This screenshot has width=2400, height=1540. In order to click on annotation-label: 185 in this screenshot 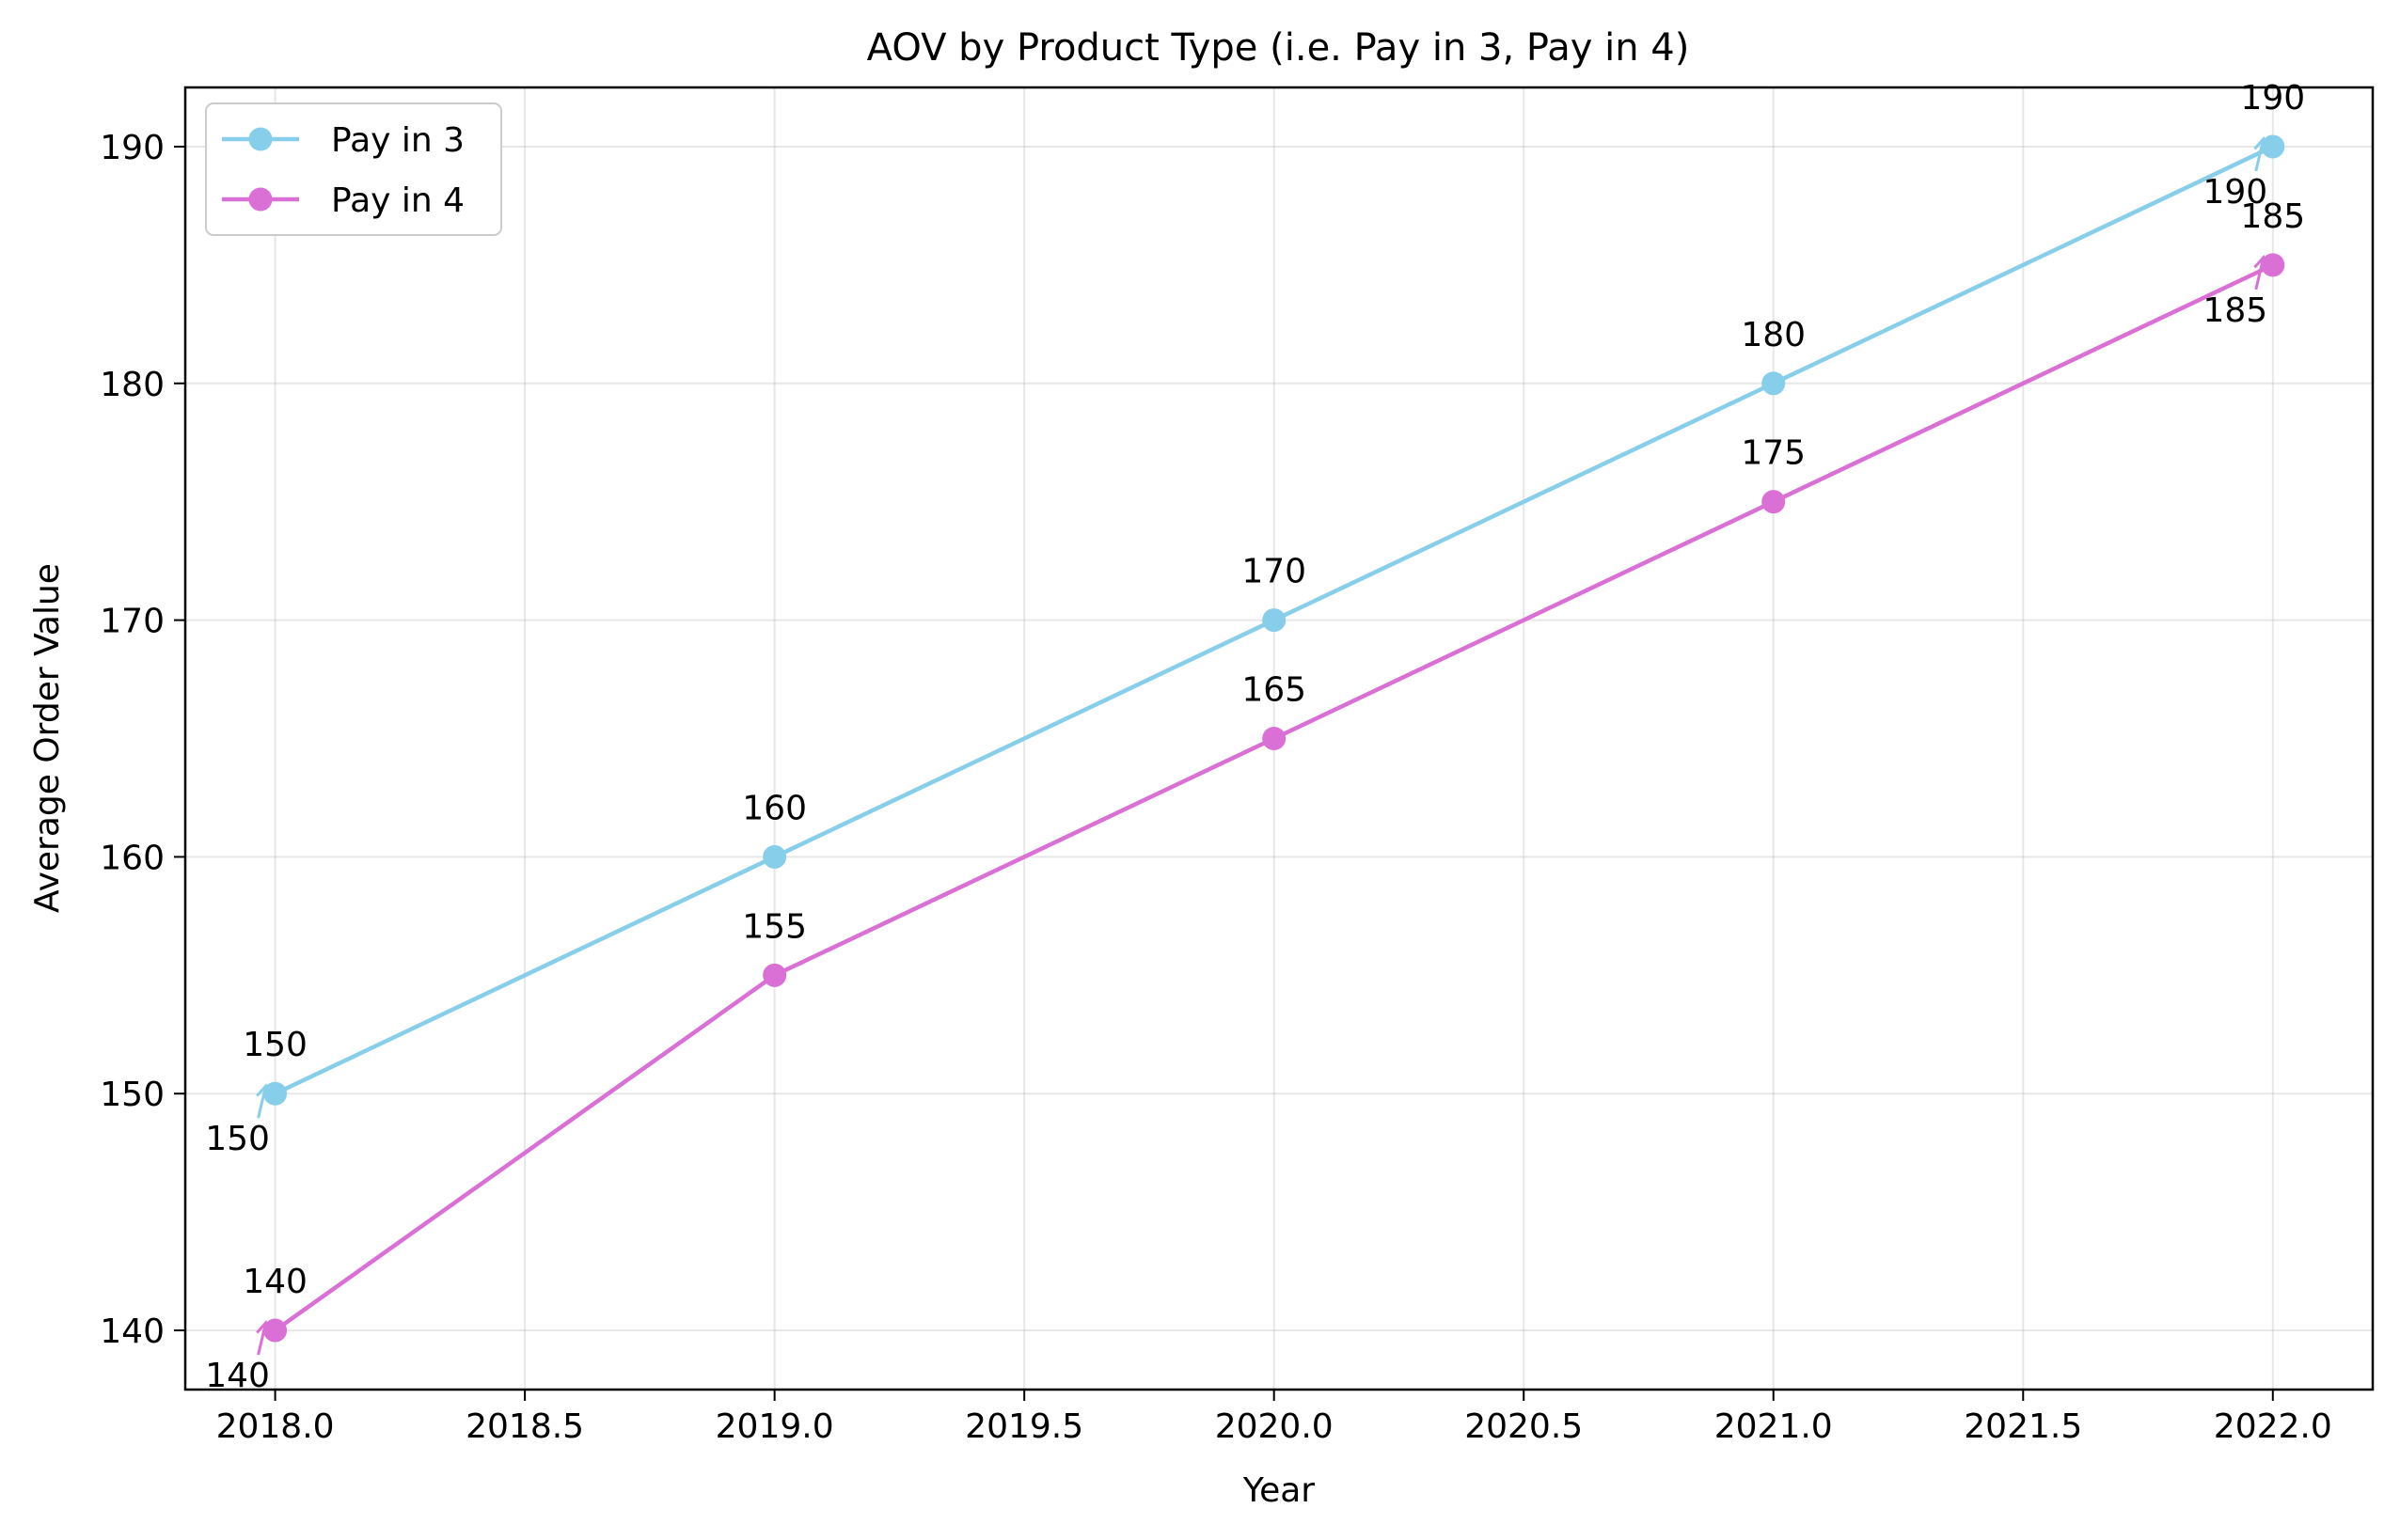, I will do `click(2235, 311)`.